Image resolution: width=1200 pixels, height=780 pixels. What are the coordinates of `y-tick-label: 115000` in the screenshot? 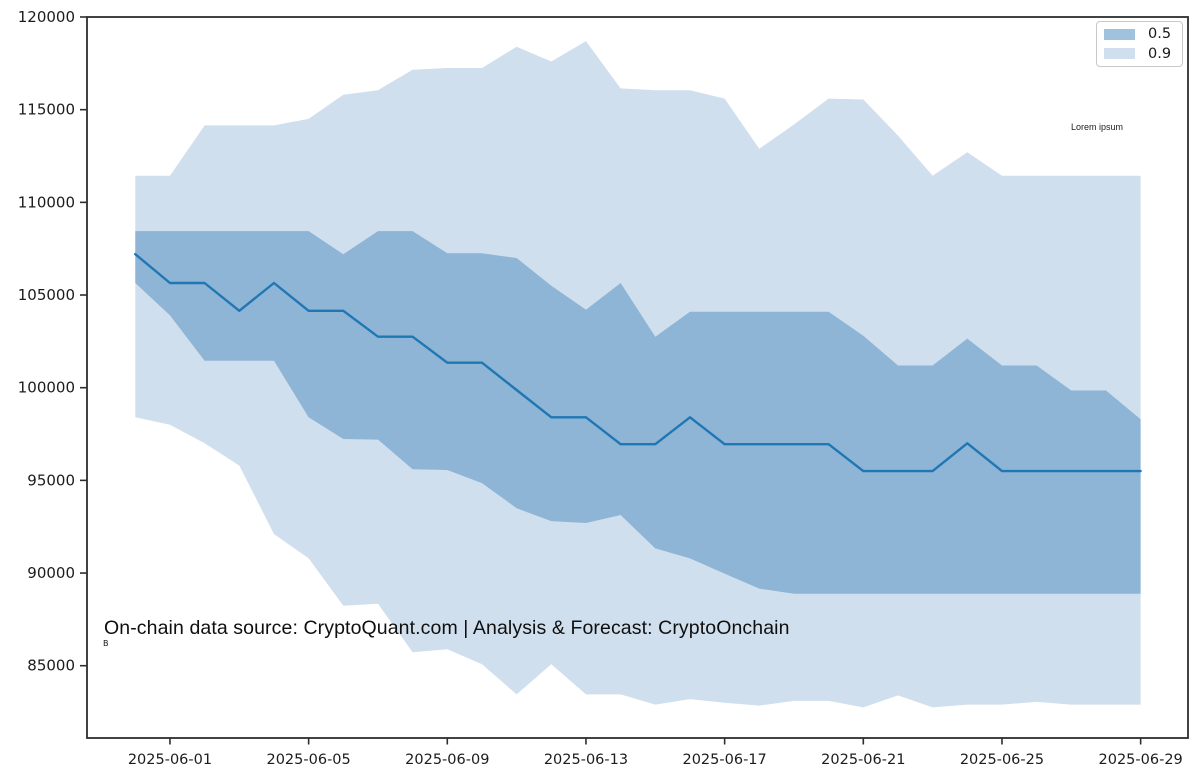 It's located at (46, 110).